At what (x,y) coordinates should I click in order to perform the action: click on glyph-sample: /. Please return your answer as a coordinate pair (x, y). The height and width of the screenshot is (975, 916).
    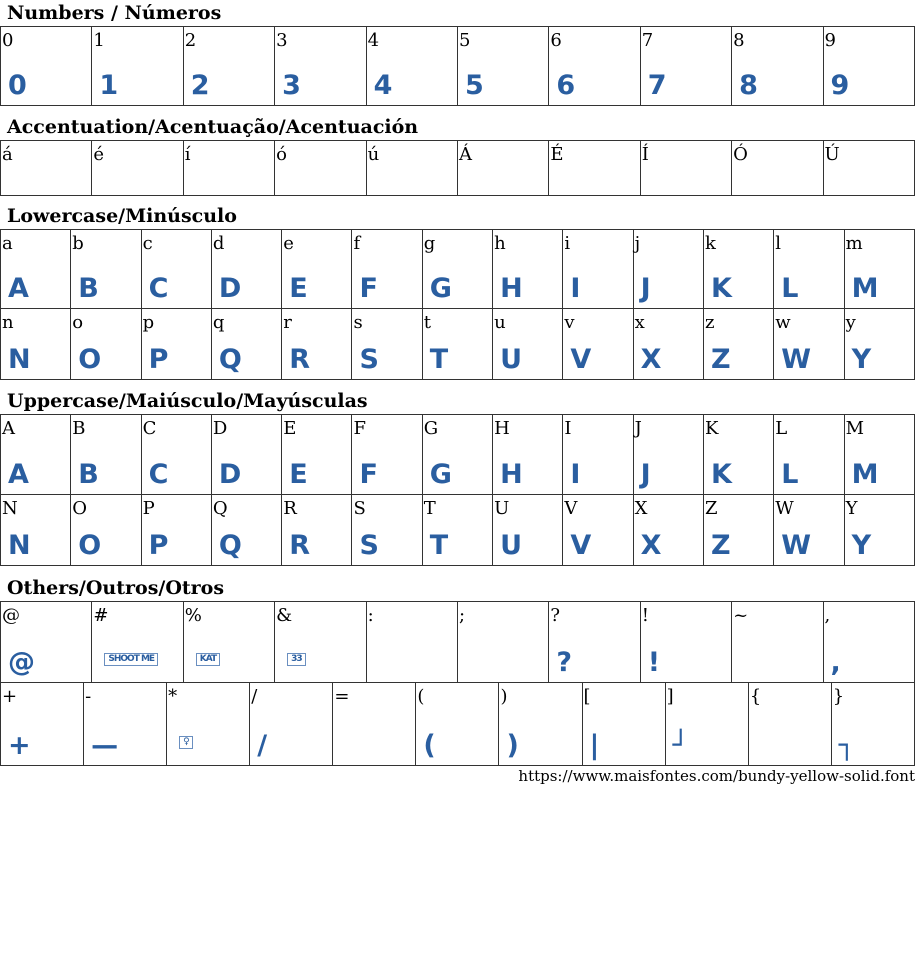
    Looking at the image, I should click on (262, 745).